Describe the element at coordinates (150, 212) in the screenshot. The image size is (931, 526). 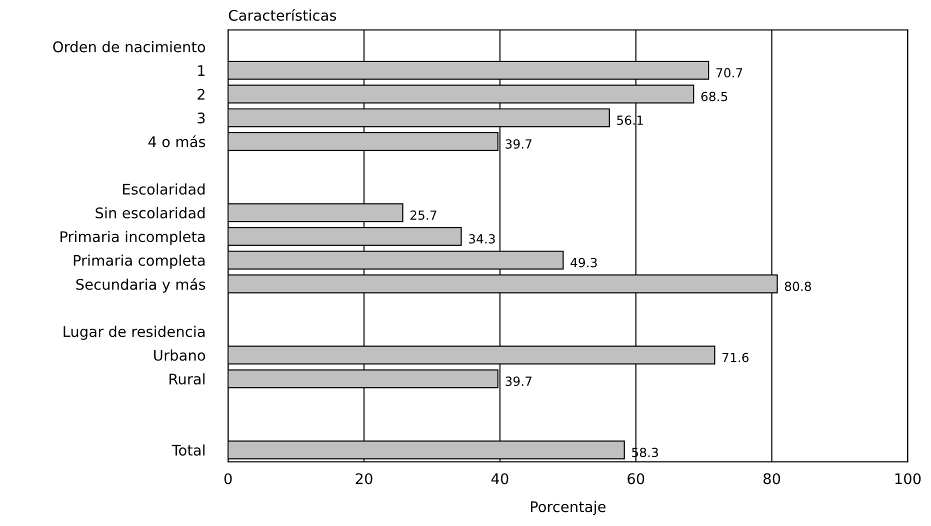
I see `y-tick-label: Sin escolaridad` at that location.